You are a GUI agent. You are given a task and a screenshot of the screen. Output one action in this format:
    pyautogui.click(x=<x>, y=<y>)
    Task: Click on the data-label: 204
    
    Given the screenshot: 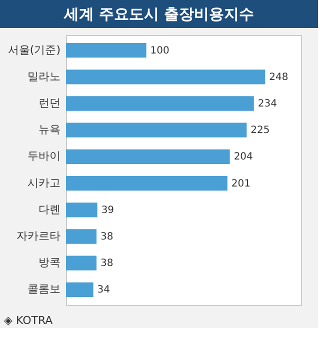 What is the action you would take?
    pyautogui.click(x=243, y=157)
    